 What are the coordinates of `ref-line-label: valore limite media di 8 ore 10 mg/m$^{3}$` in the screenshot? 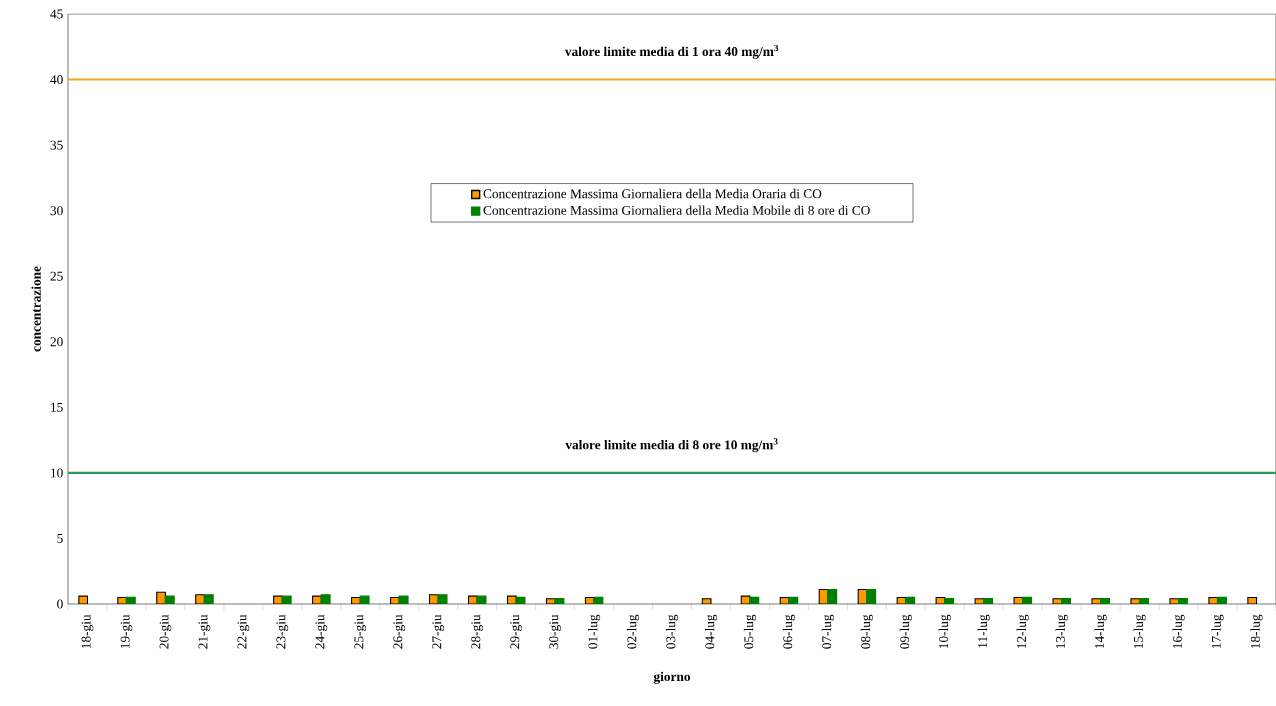 It's located at (671, 445).